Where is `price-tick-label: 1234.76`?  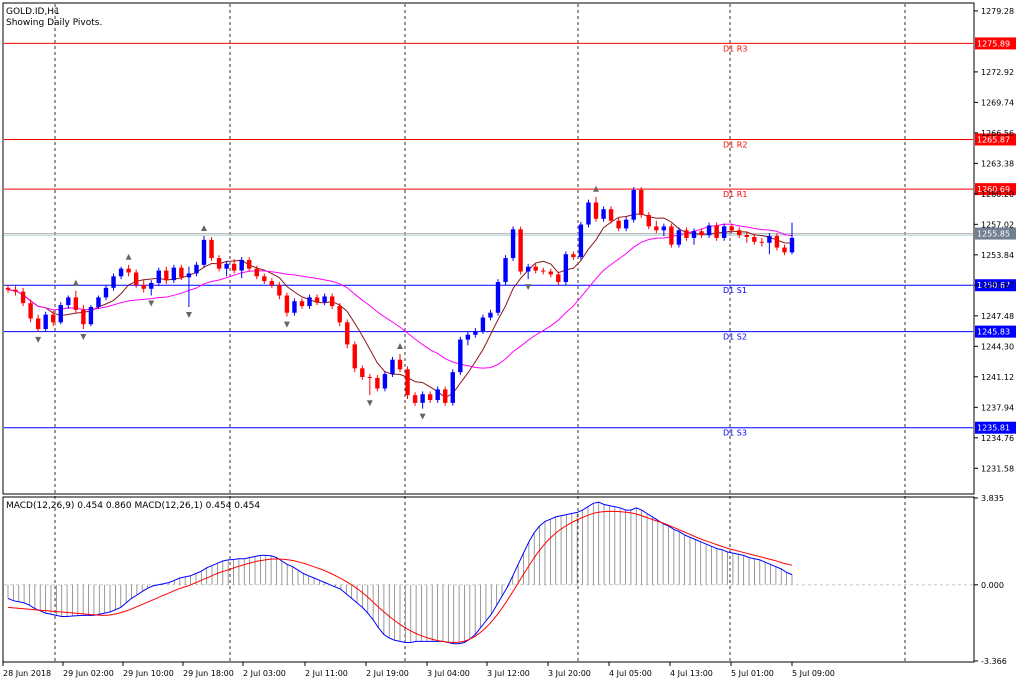
price-tick-label: 1234.76 is located at coordinates (997, 438).